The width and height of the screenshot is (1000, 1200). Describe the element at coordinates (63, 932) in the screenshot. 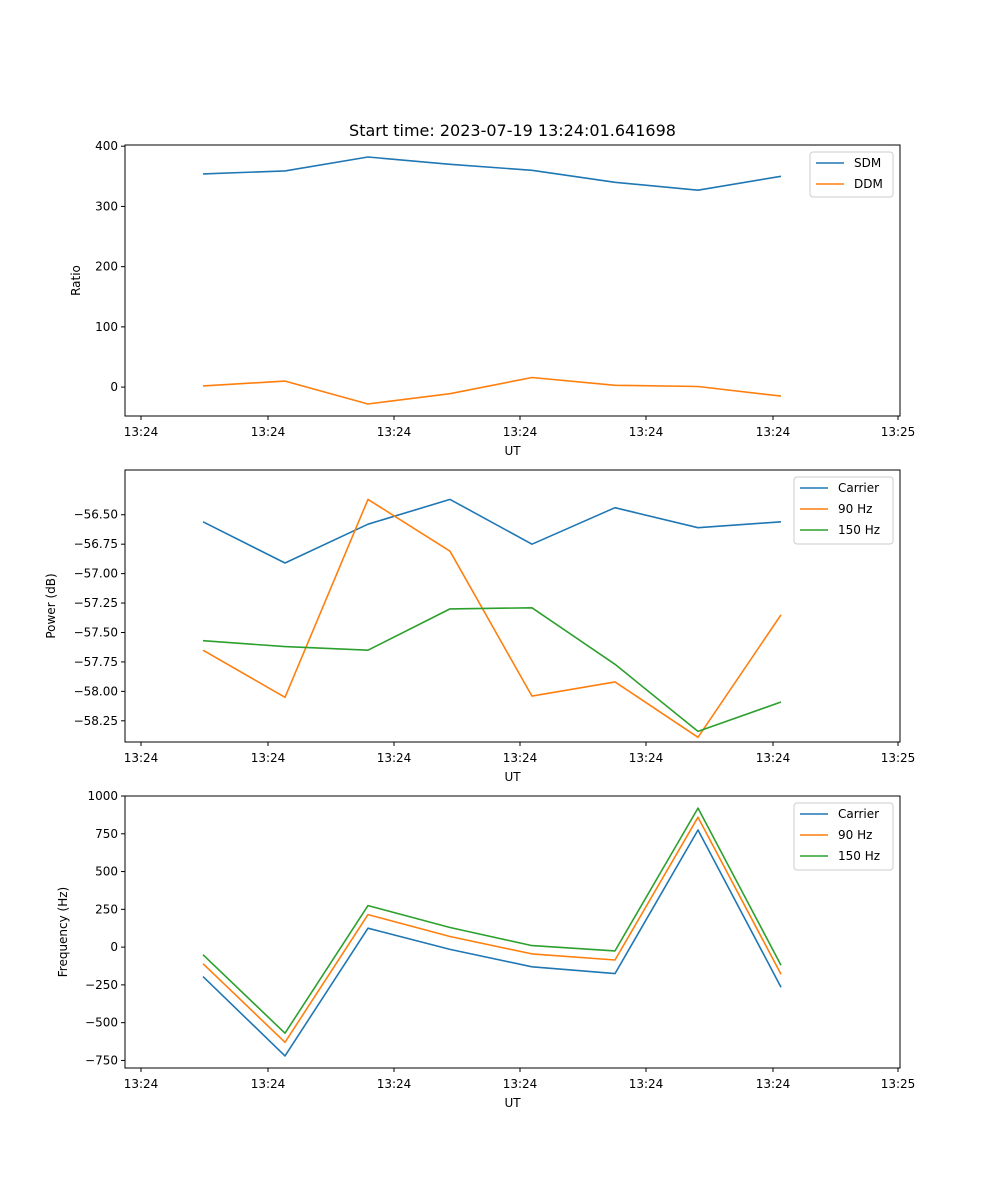

I see `y-axis-label: Frequency (Hz)` at that location.